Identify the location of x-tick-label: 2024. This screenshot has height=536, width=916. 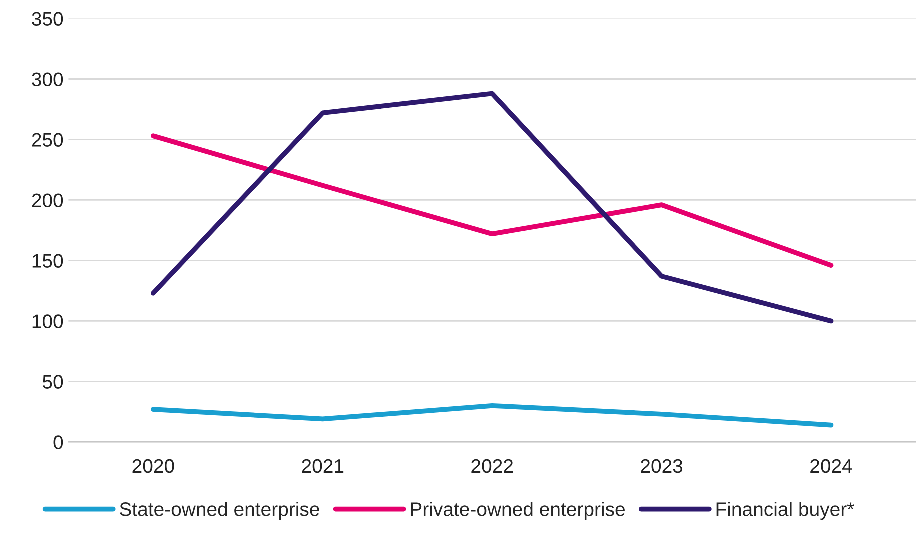
(831, 466).